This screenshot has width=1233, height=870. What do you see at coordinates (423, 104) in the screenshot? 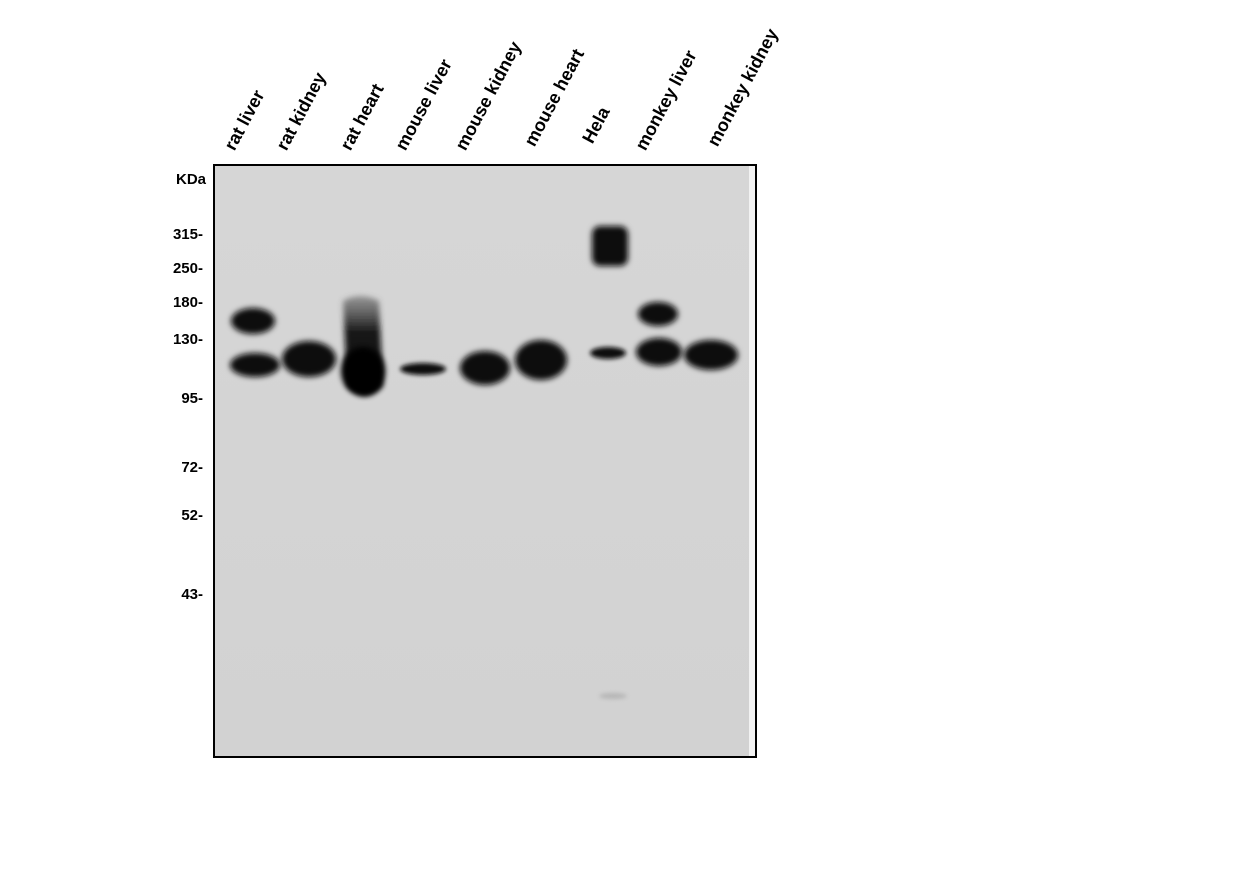
I see `lane-label-mouse-liver: mouse liver` at bounding box center [423, 104].